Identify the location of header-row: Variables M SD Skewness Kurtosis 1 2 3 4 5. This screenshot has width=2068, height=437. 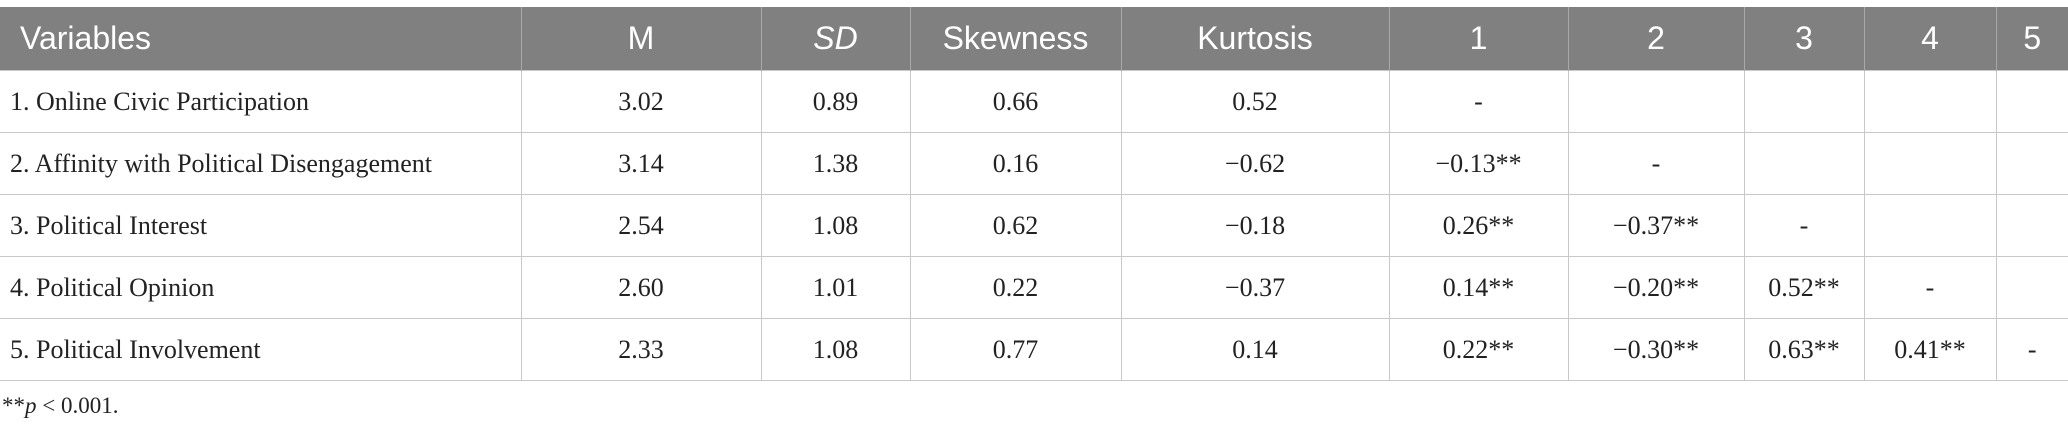
(1034, 39).